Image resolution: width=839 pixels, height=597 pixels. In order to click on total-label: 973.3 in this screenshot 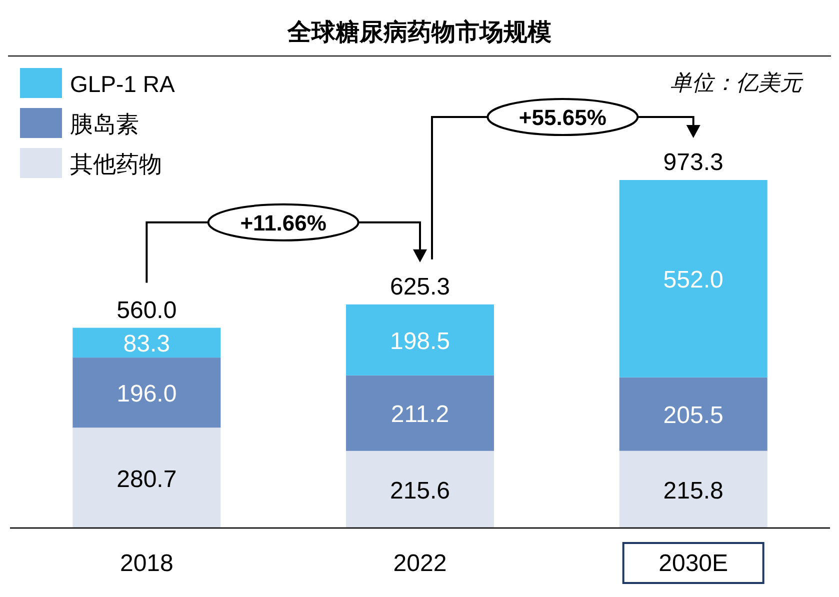, I will do `click(693, 162)`.